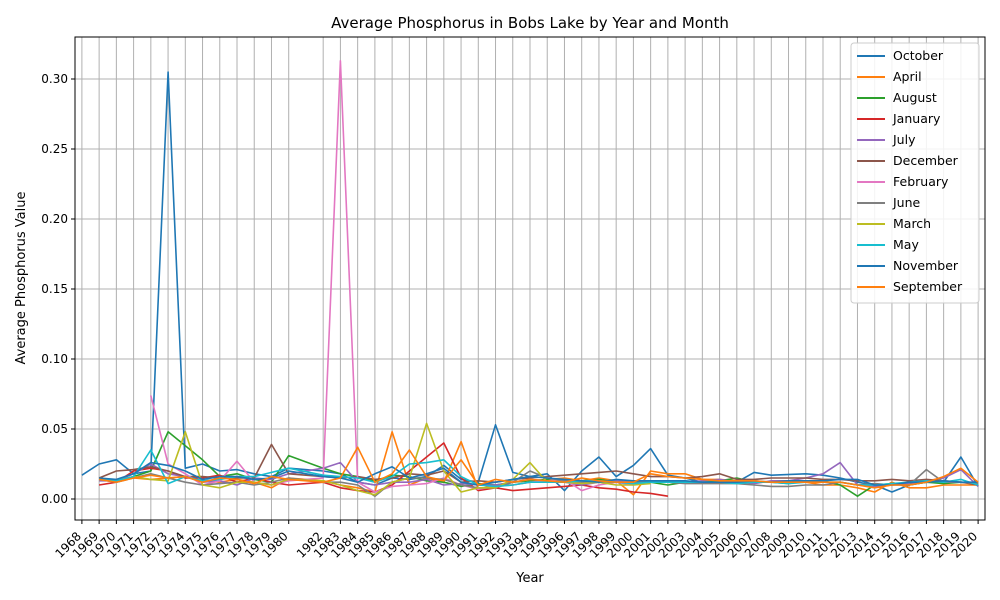 The image size is (1000, 600). What do you see at coordinates (921, 181) in the screenshot?
I see `legend-label: February` at bounding box center [921, 181].